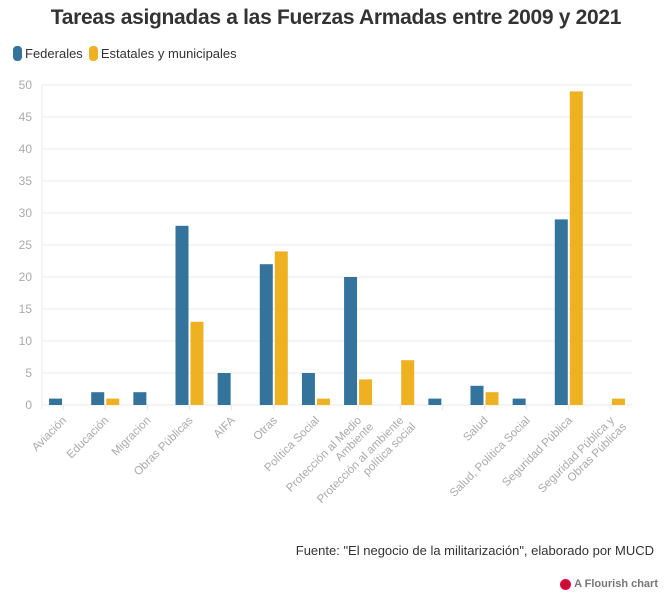 This screenshot has width=672, height=604. Describe the element at coordinates (566, 584) in the screenshot. I see `flourish-logo-icon` at that location.